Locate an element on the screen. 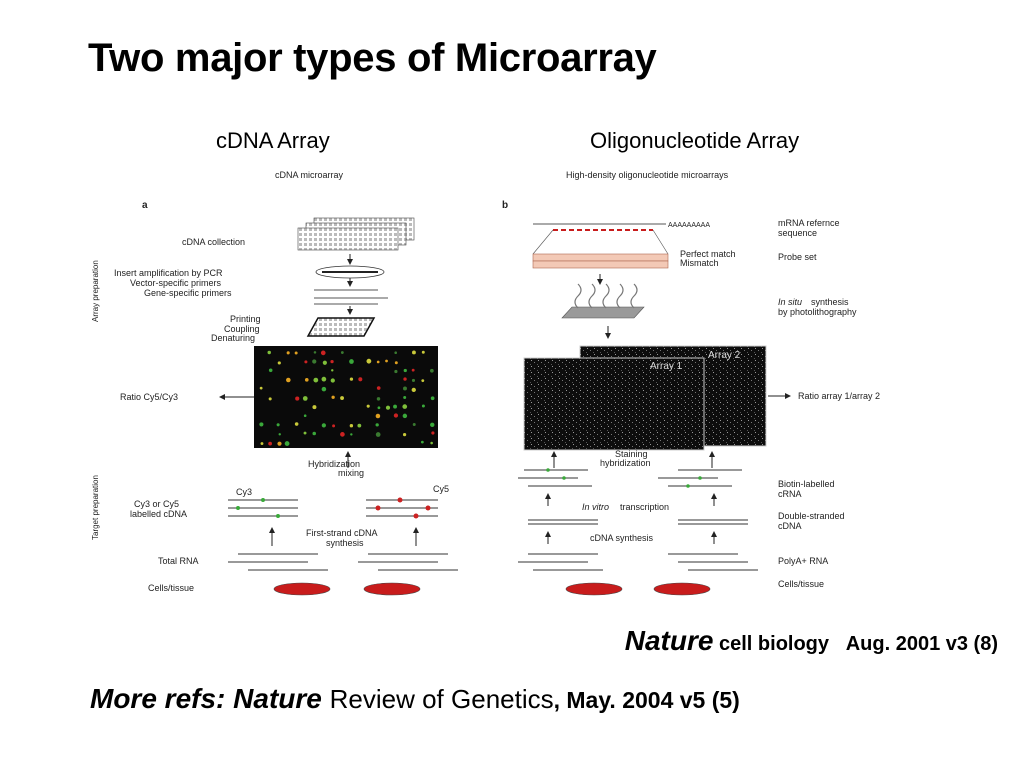  cells-tissue-label-left: Cells/tissue is located at coordinates (171, 588).